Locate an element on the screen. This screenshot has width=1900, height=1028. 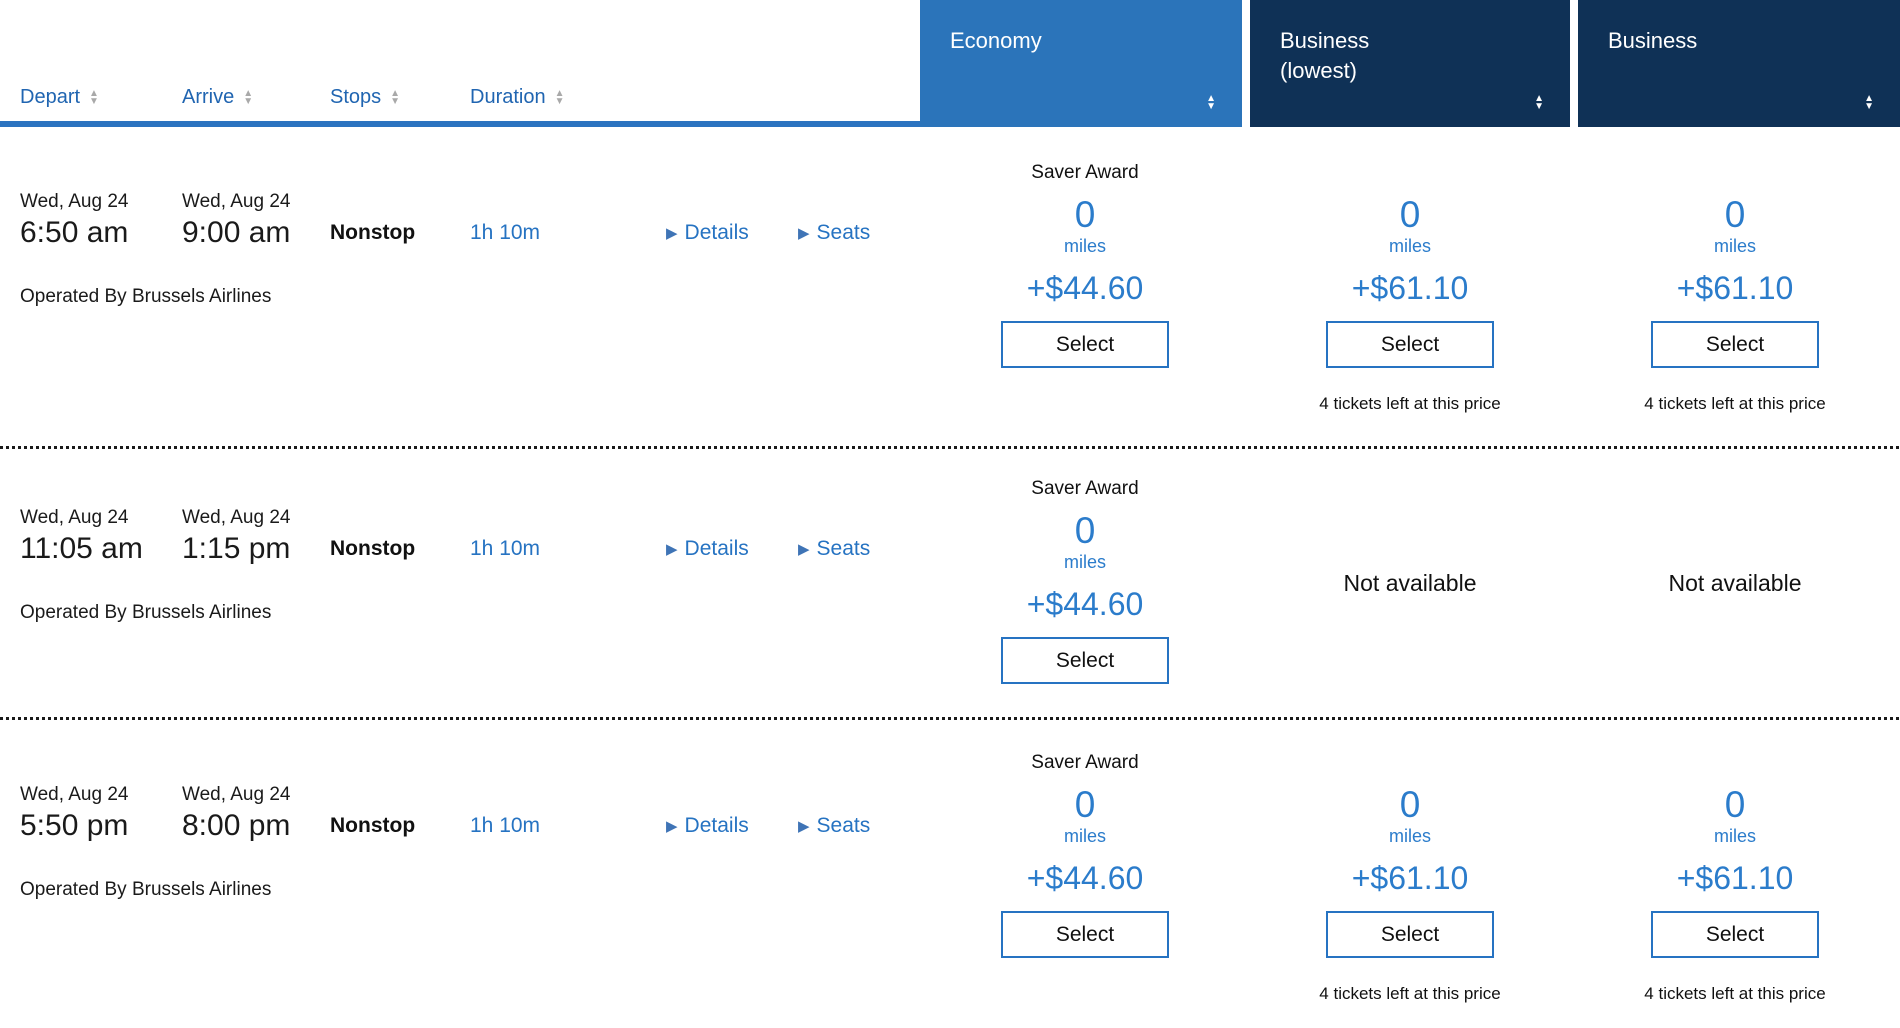
business-lowest-header-label: Business is located at coordinates (1325, 40).